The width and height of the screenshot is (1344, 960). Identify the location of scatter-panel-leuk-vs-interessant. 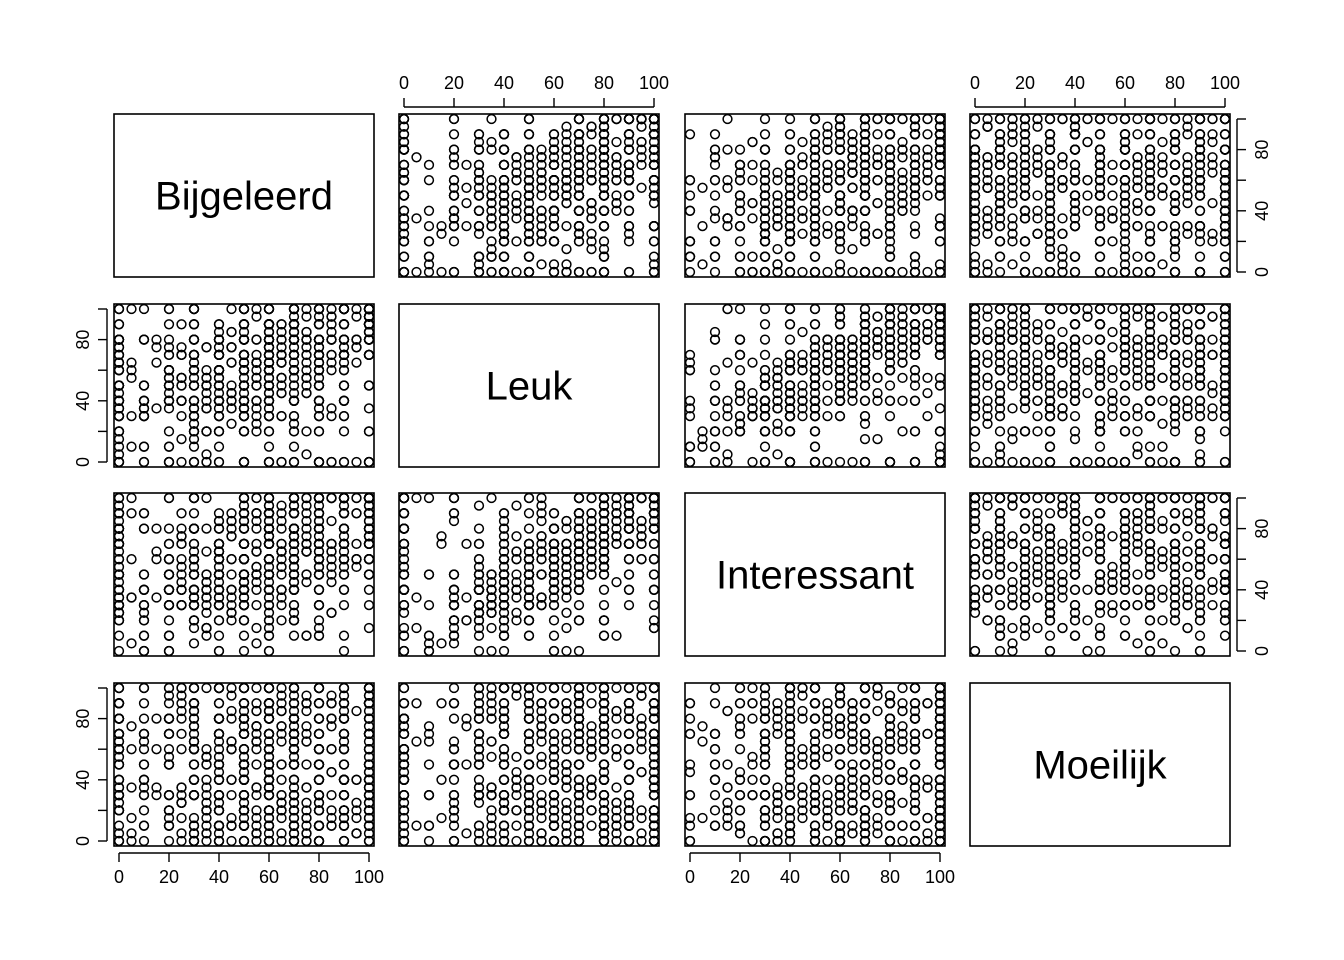
(815, 385).